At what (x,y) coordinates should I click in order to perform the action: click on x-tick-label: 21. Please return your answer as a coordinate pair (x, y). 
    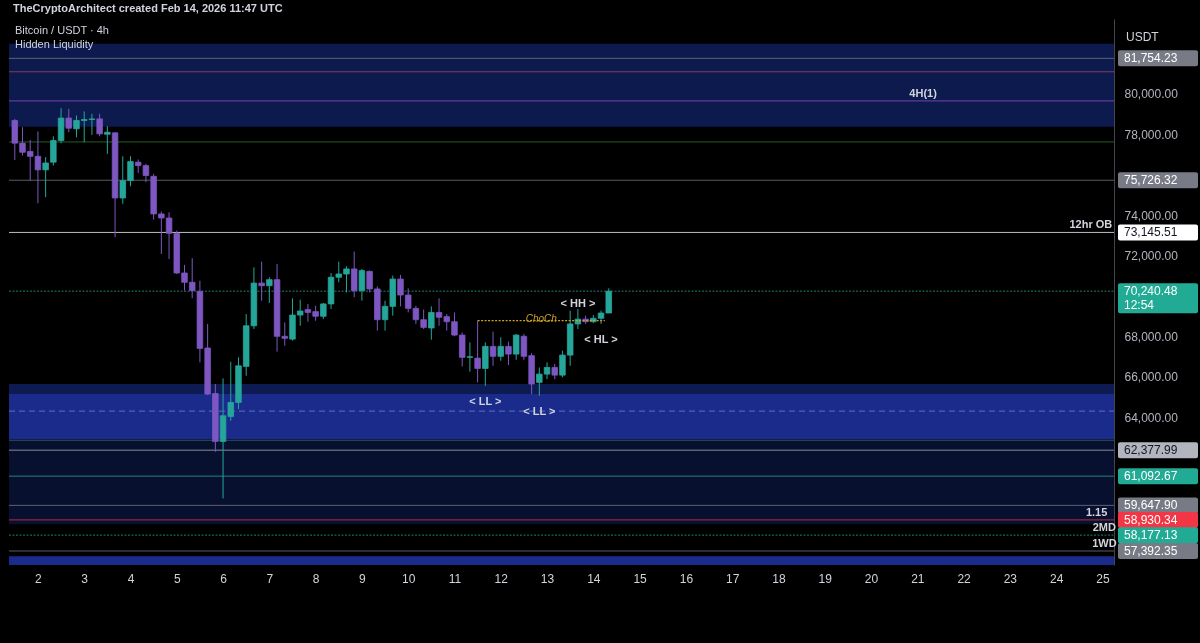
    Looking at the image, I should click on (918, 578).